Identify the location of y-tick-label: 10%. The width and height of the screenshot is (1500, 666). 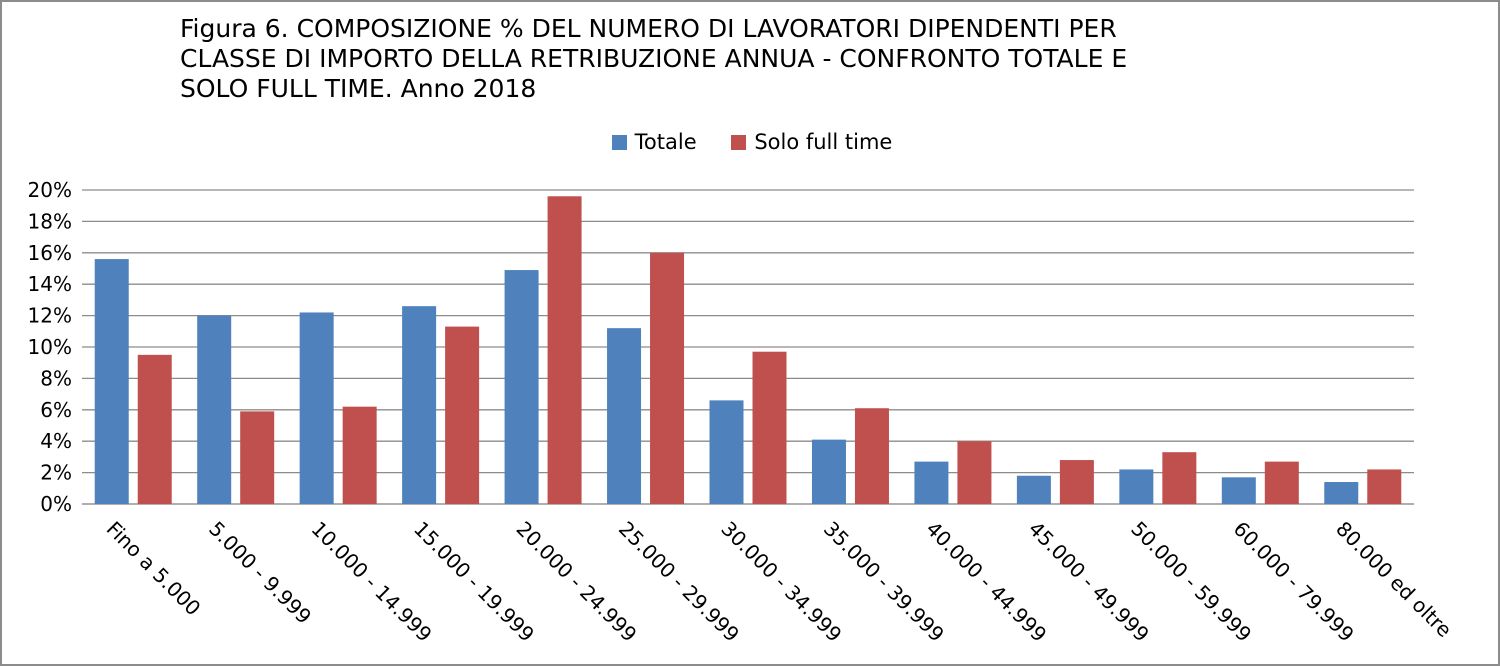
(50, 347).